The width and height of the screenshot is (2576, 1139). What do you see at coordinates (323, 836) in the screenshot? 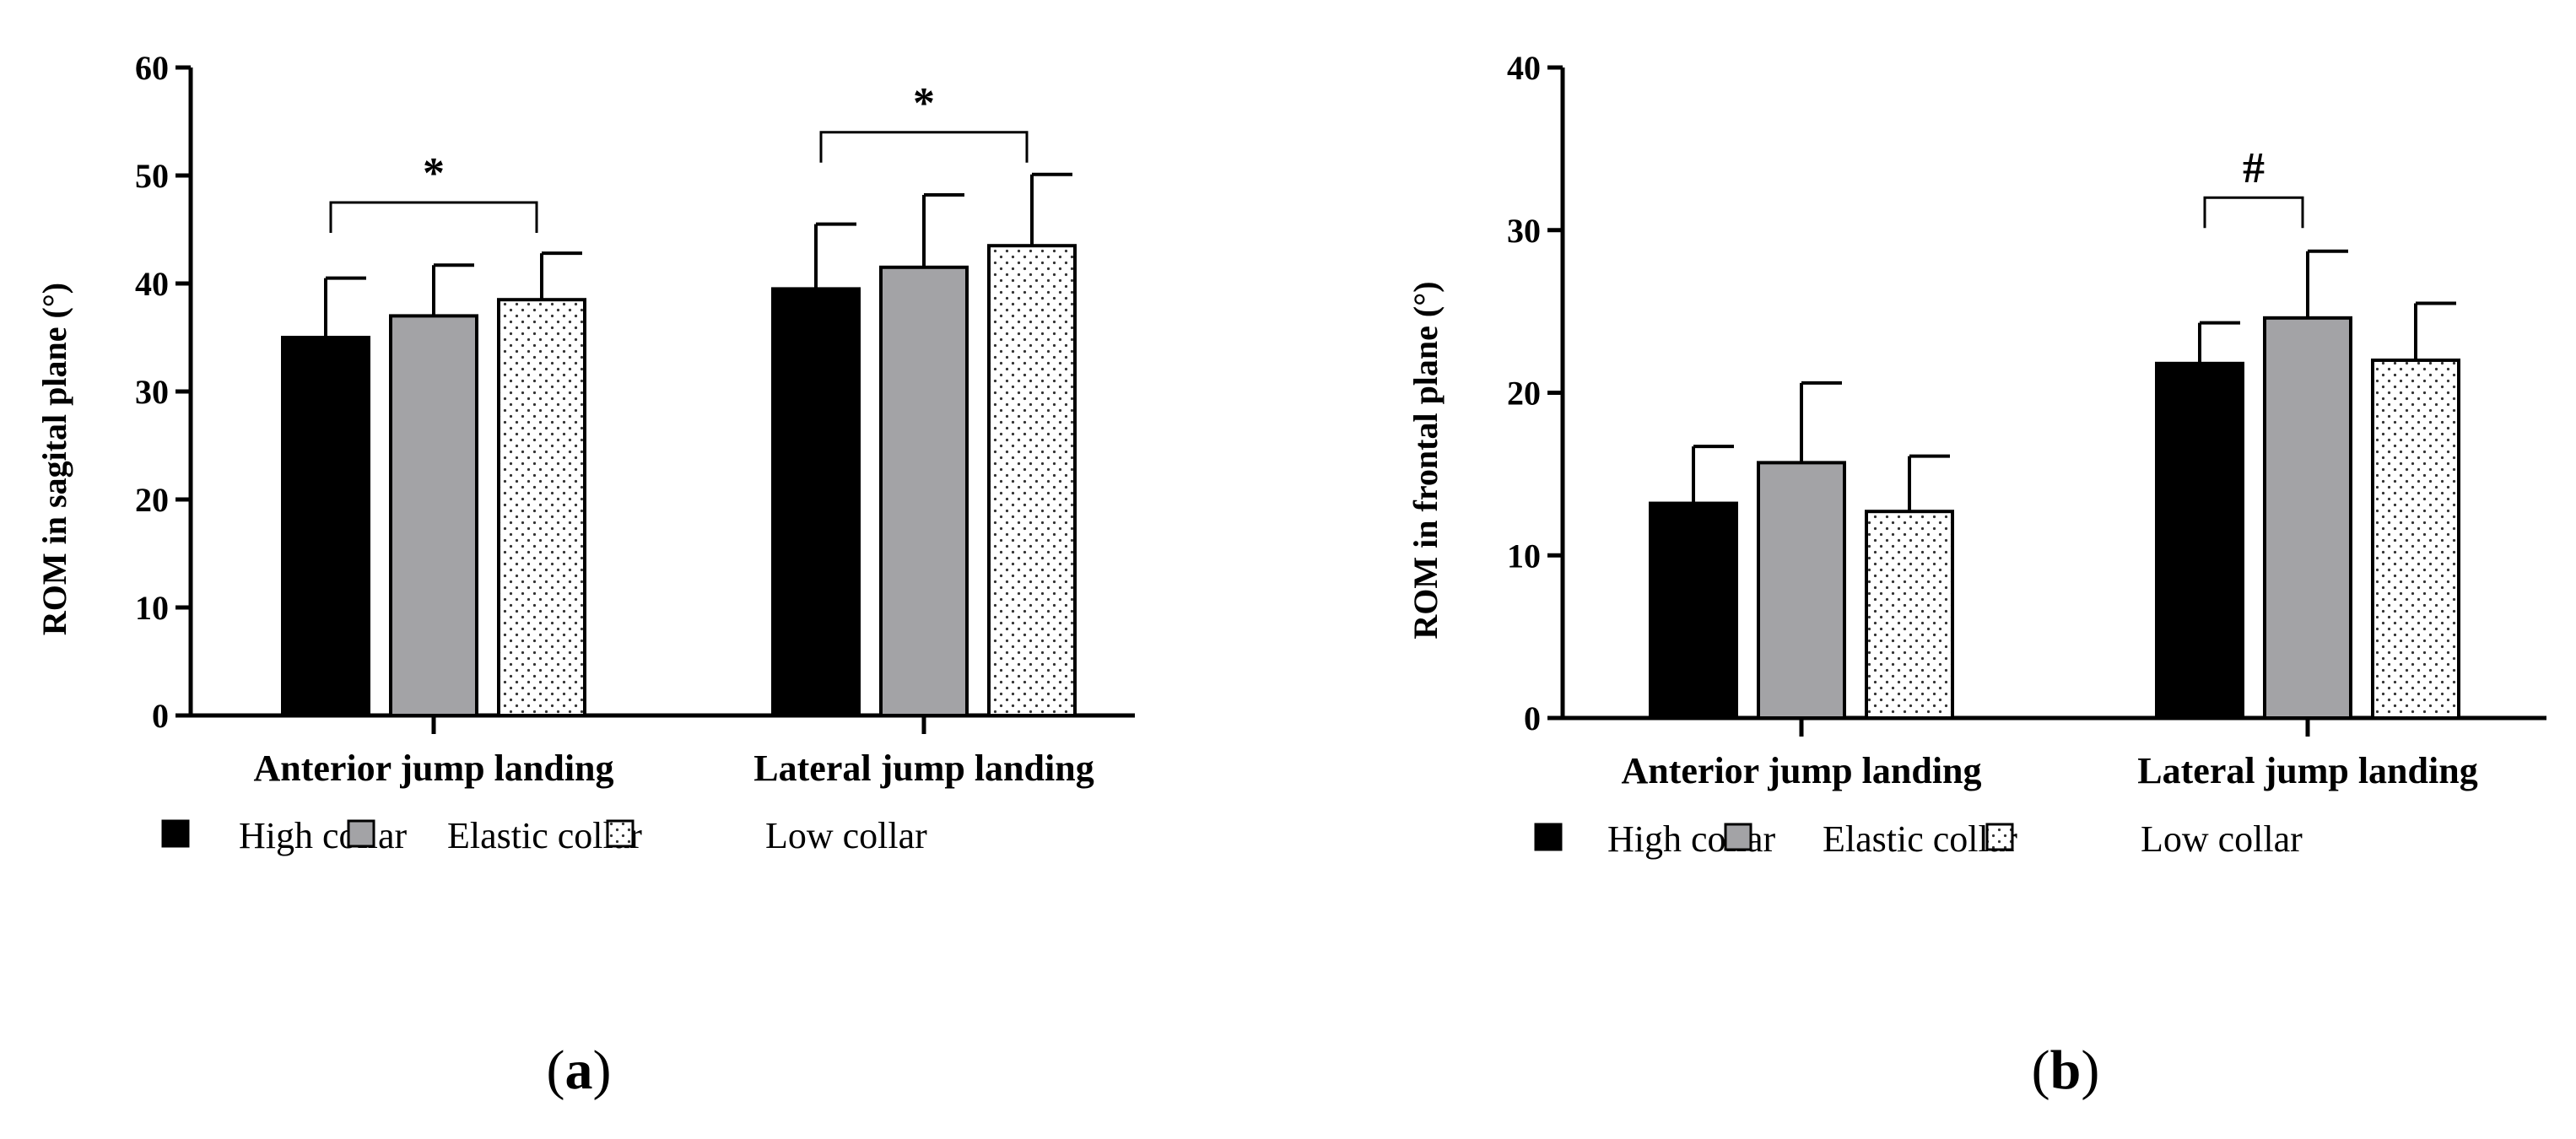
I see `legend-label-high: High collar` at bounding box center [323, 836].